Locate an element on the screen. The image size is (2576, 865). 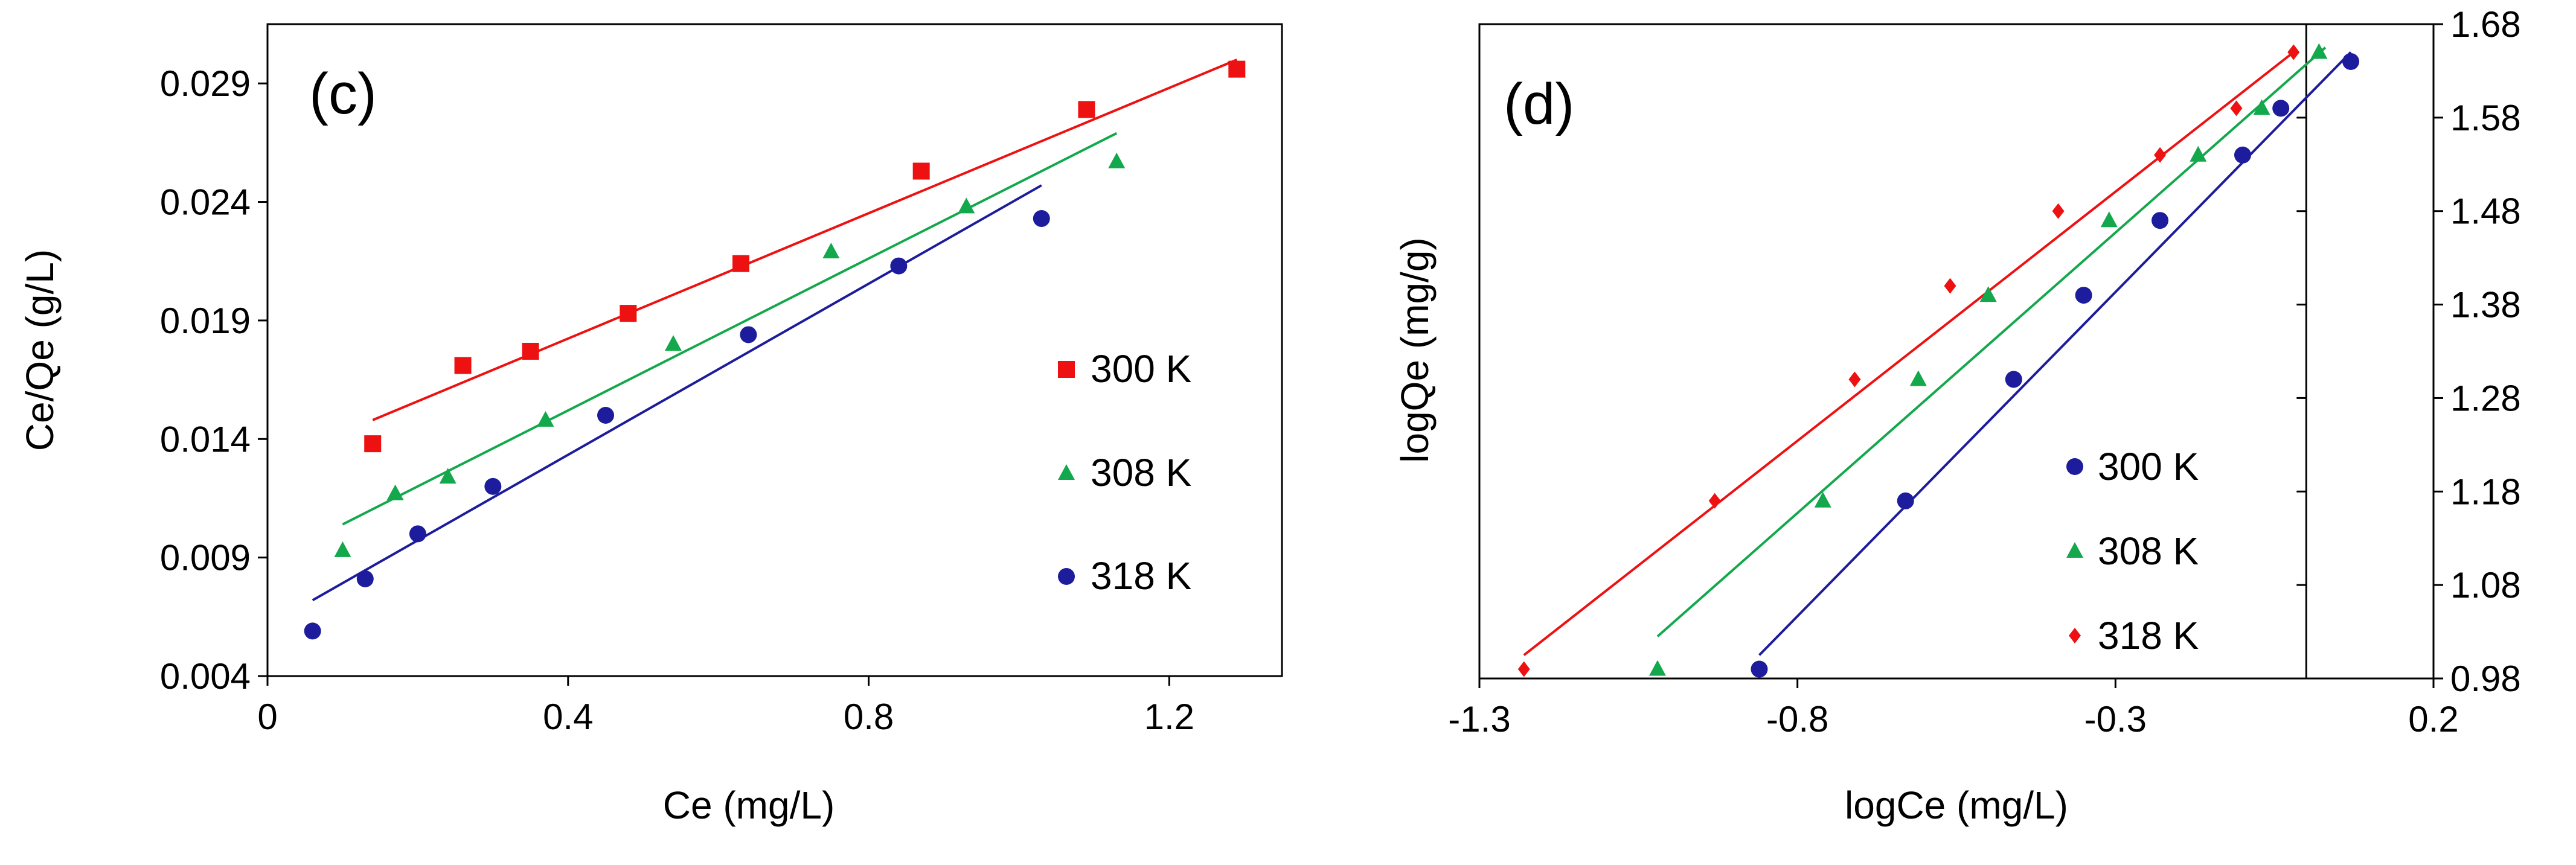
d-panel-label: (d) is located at coordinates (1539, 104).